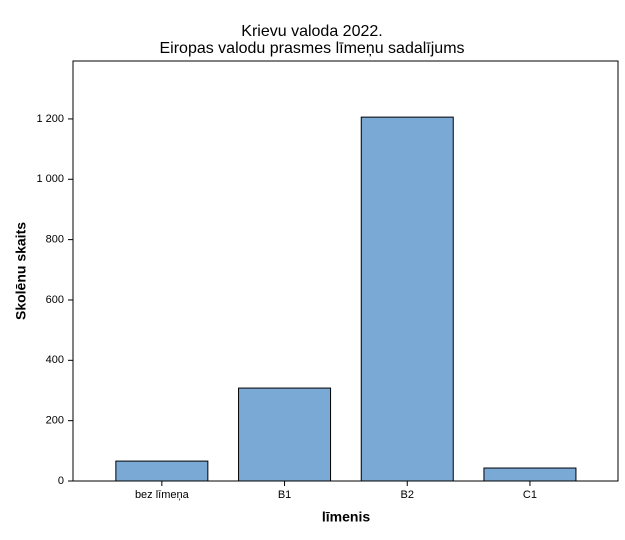 The height and width of the screenshot is (540, 625). Describe the element at coordinates (55, 360) in the screenshot. I see `y-tick-label: 400` at that location.